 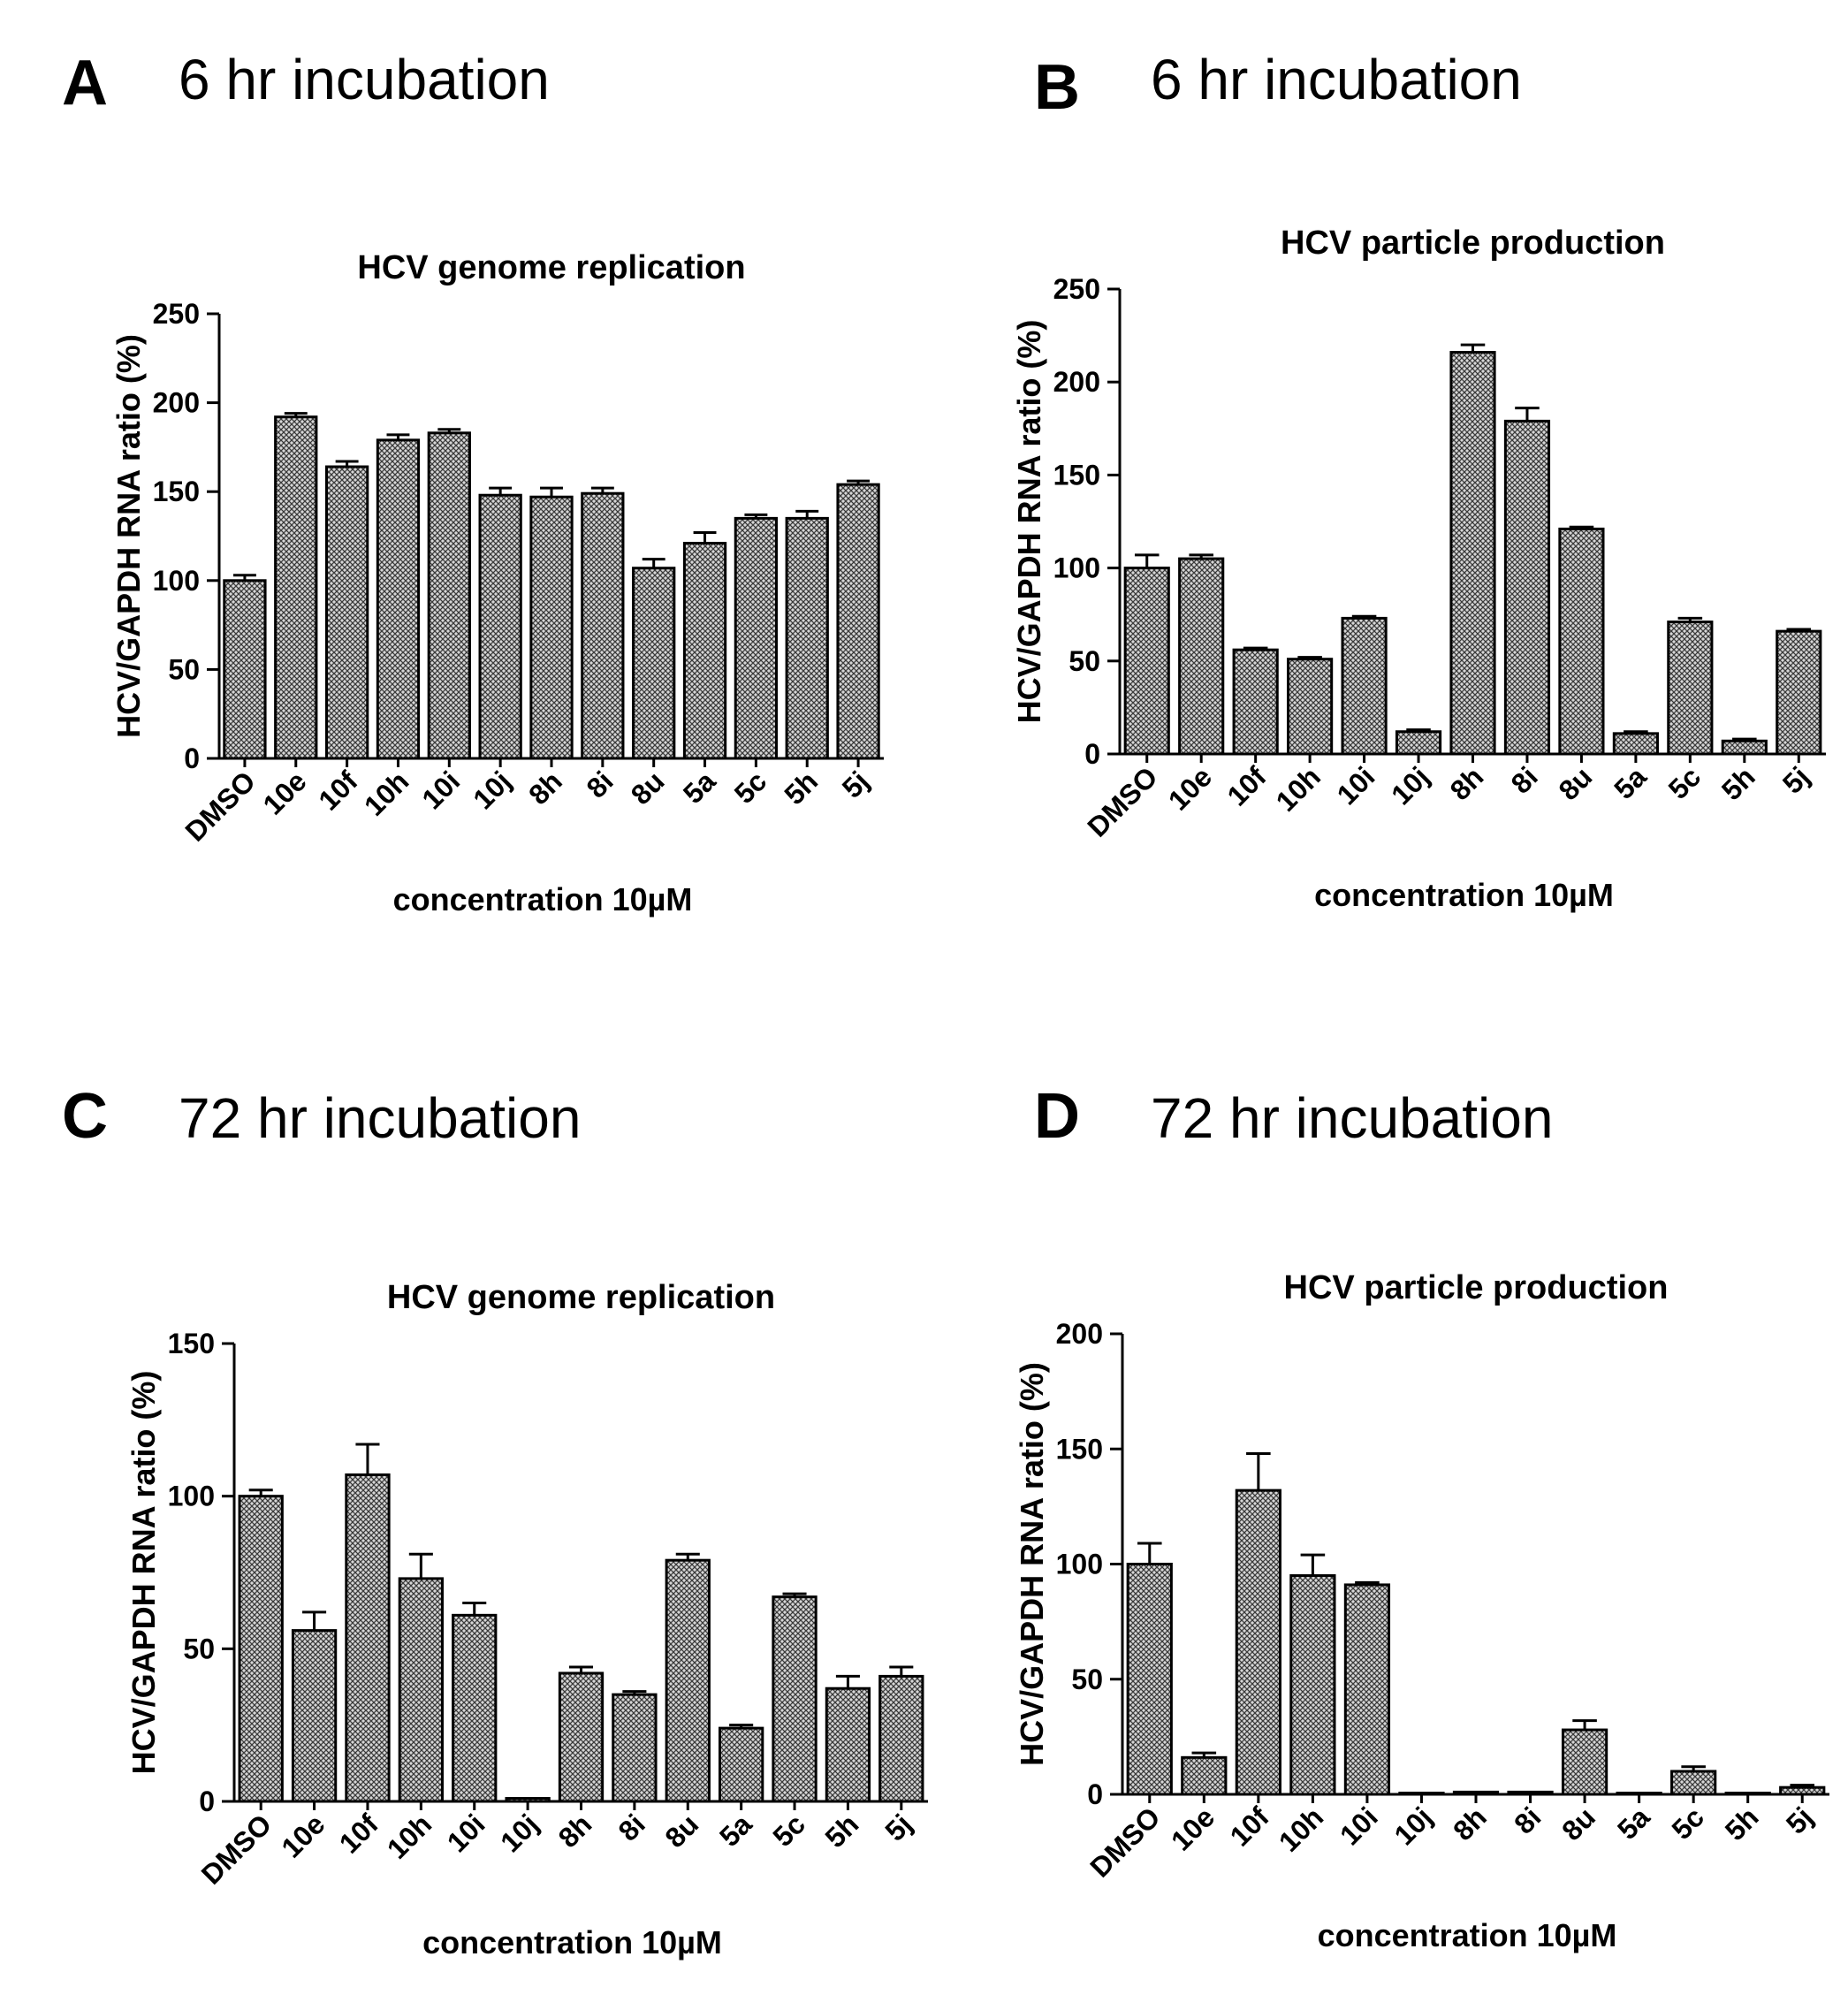 What do you see at coordinates (85, 1117) in the screenshot?
I see `panel-letter: C` at bounding box center [85, 1117].